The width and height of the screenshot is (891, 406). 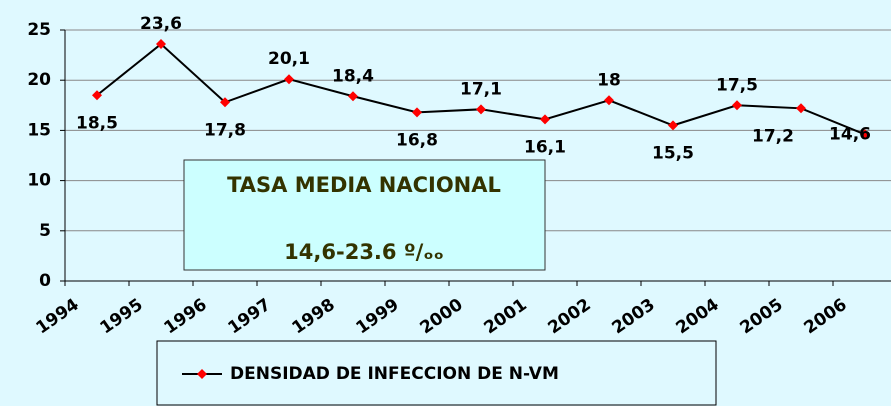 I want to click on data-label: 16,8, so click(x=417, y=140).